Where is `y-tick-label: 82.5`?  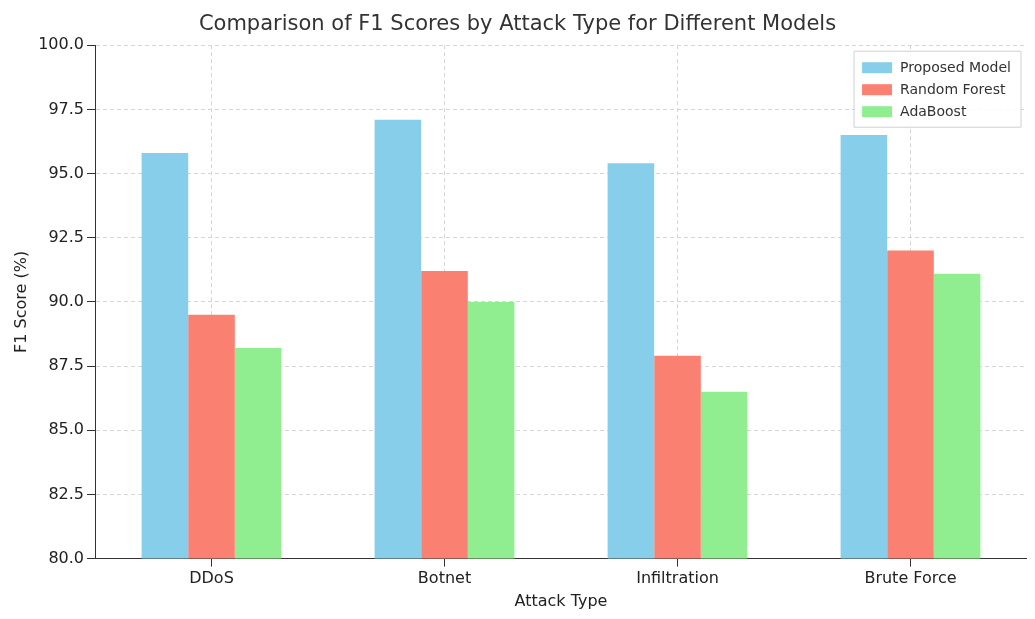 y-tick-label: 82.5 is located at coordinates (66, 493).